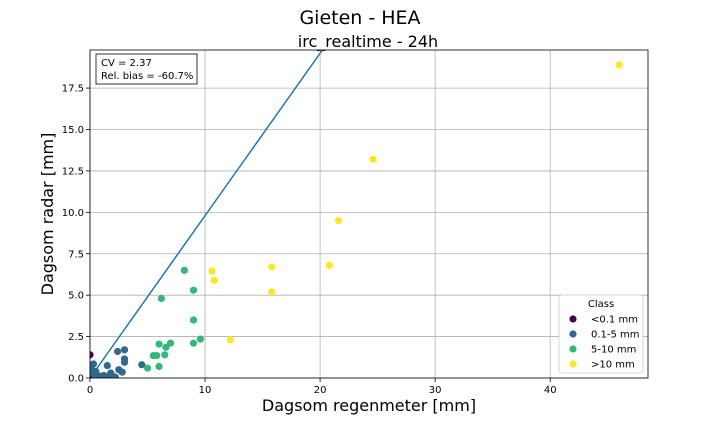 Image resolution: width=720 pixels, height=432 pixels. What do you see at coordinates (147, 76) in the screenshot?
I see `stats-rel-bias: Rel. bias = -60.7%` at bounding box center [147, 76].